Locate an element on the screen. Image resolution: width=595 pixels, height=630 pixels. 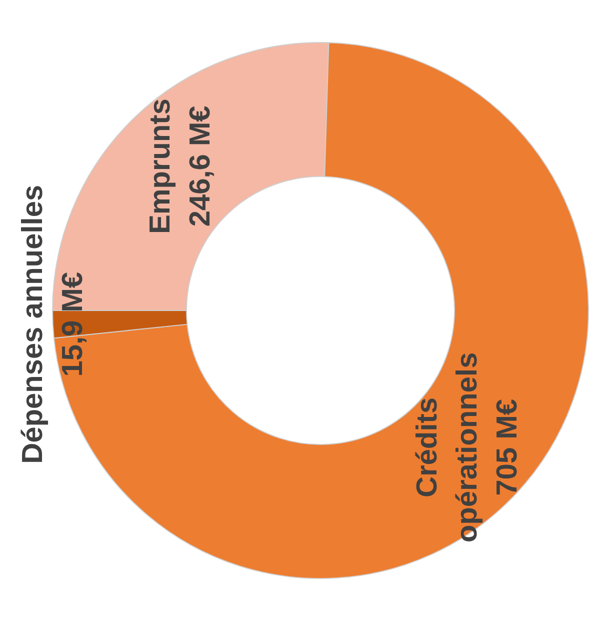
slice-label: Dépenses annuelles is located at coordinates (32, 324).